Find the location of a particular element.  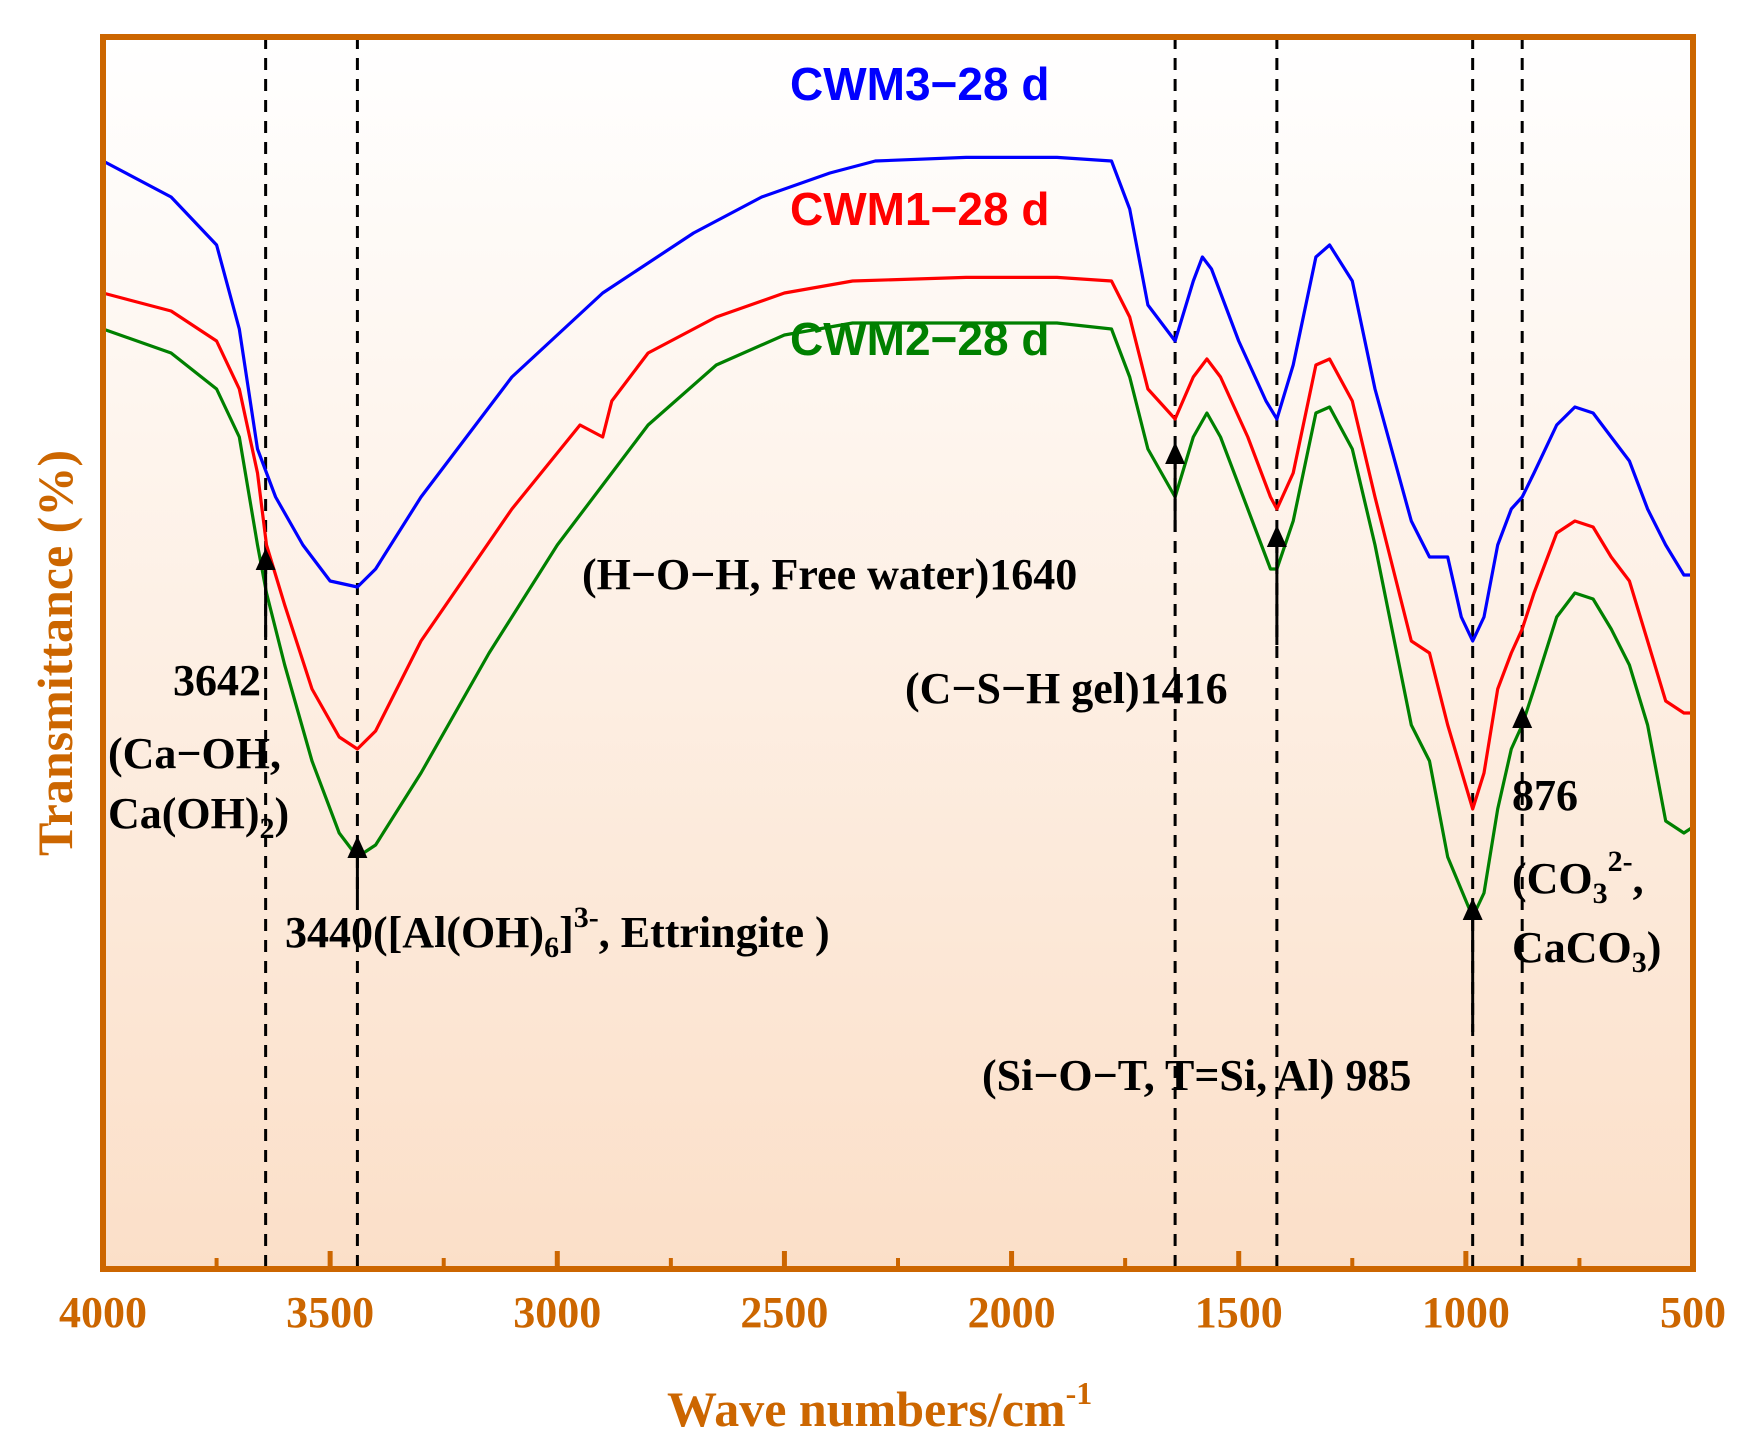

x-tick-label-500: 500 is located at coordinates (1693, 1312).